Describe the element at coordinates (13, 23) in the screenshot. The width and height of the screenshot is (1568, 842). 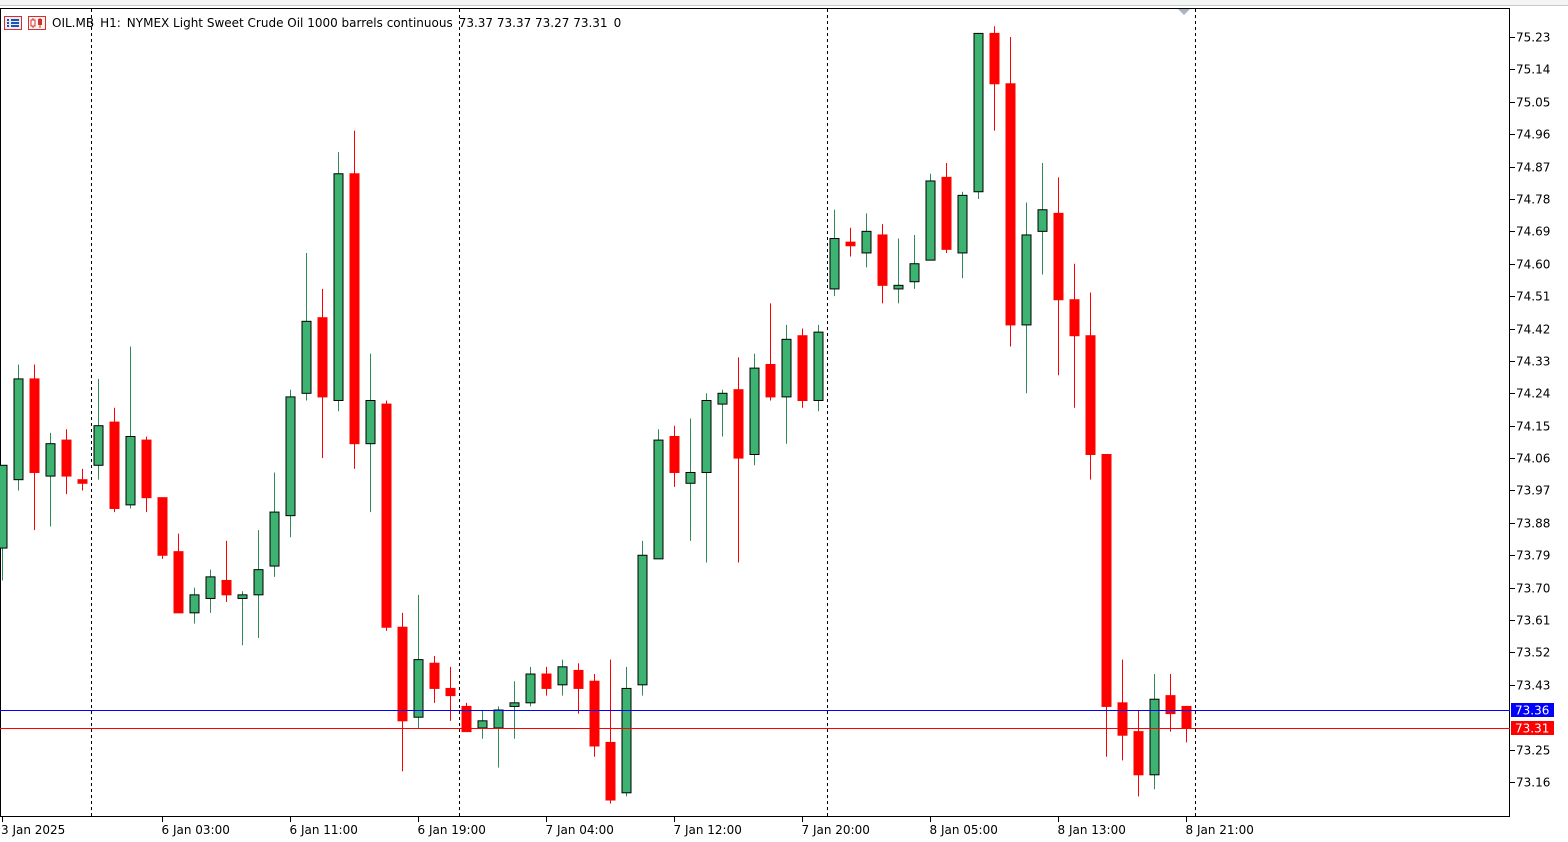
I see `list-view-icon` at that location.